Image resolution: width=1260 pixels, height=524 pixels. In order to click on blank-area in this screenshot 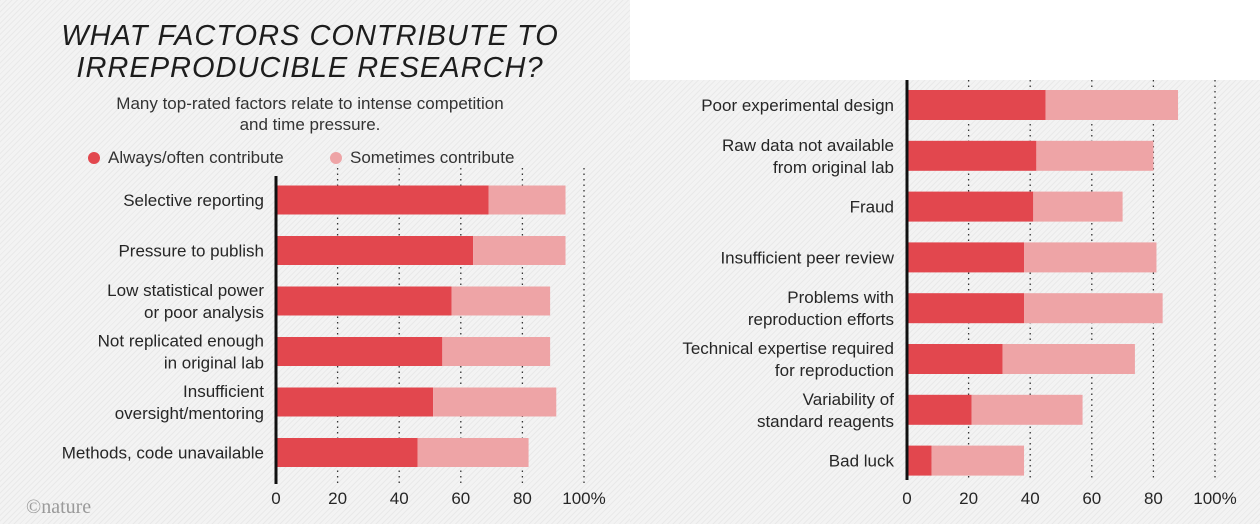, I will do `click(945, 40)`.